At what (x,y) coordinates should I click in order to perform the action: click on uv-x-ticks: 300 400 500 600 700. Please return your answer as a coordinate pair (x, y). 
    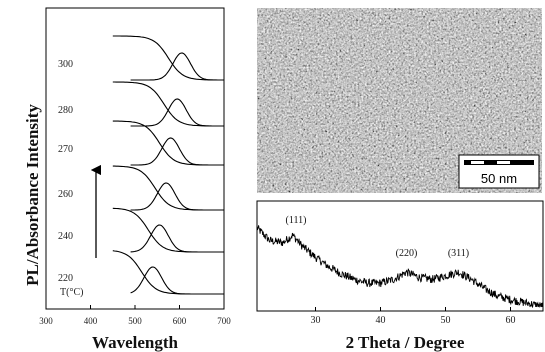
    Looking at the image, I should click on (135, 315).